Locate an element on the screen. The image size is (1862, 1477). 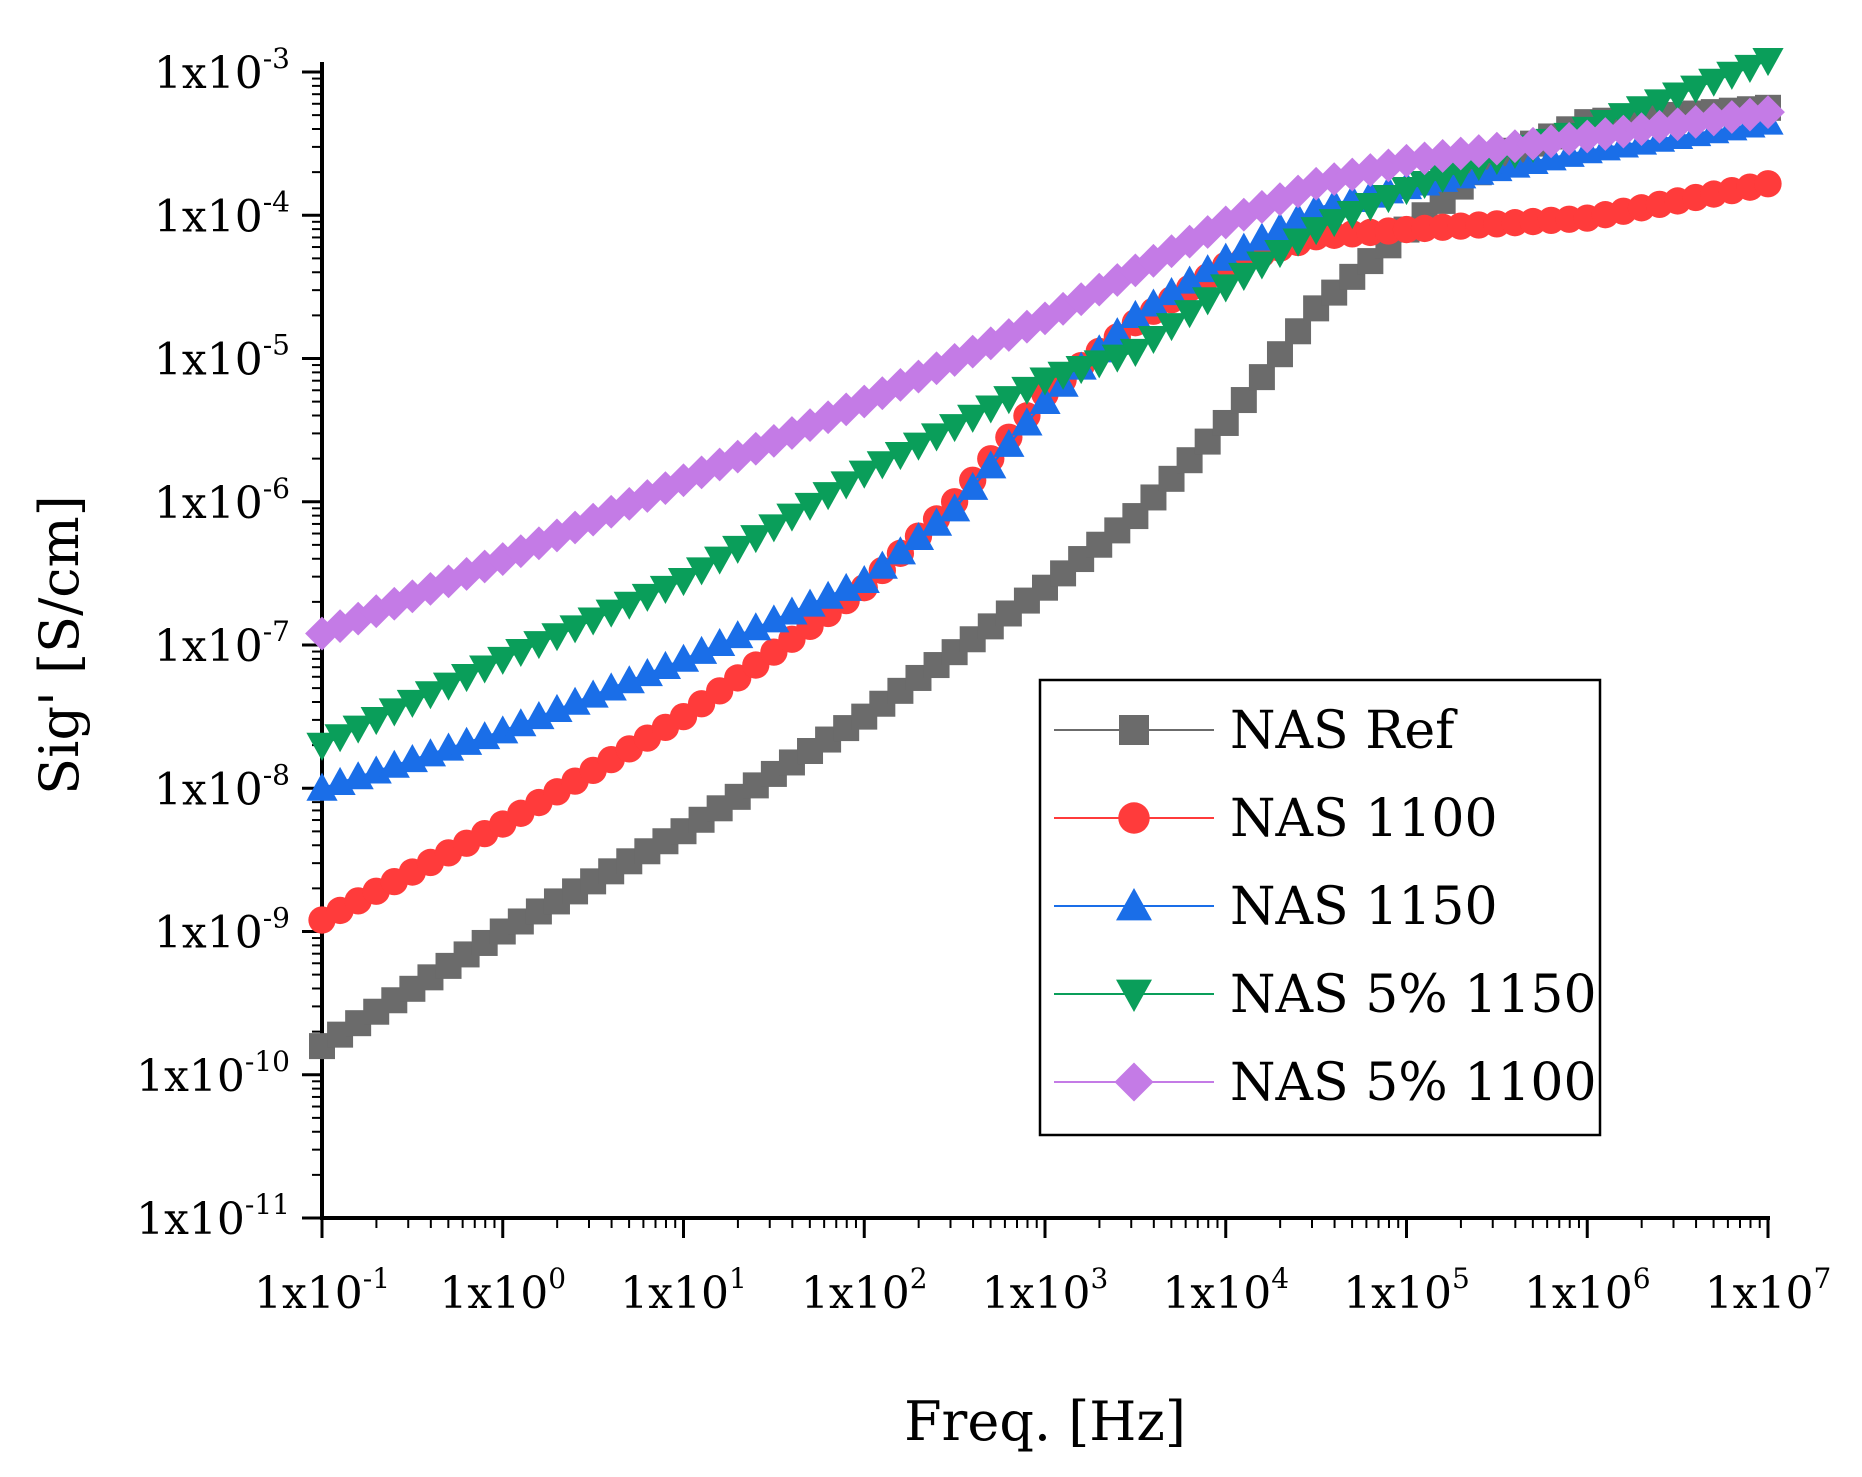
legend-item: NAS Ref is located at coordinates (1256, 731).